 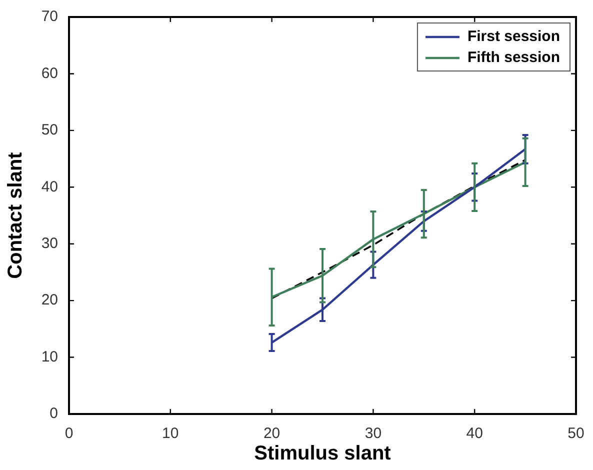 I want to click on x-tick-label: 0, so click(x=69, y=433).